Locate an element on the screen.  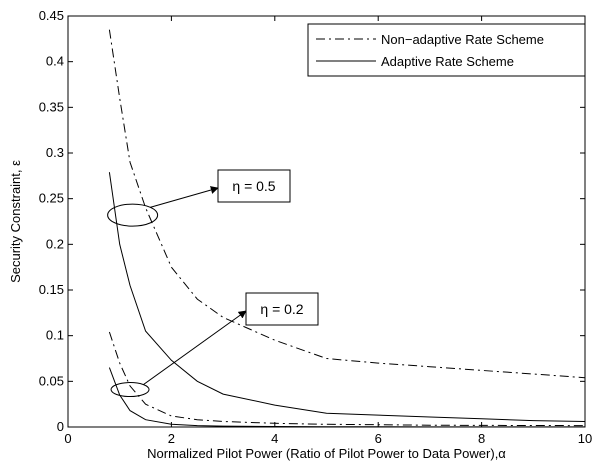
x-tick-label: 2 is located at coordinates (171, 438).